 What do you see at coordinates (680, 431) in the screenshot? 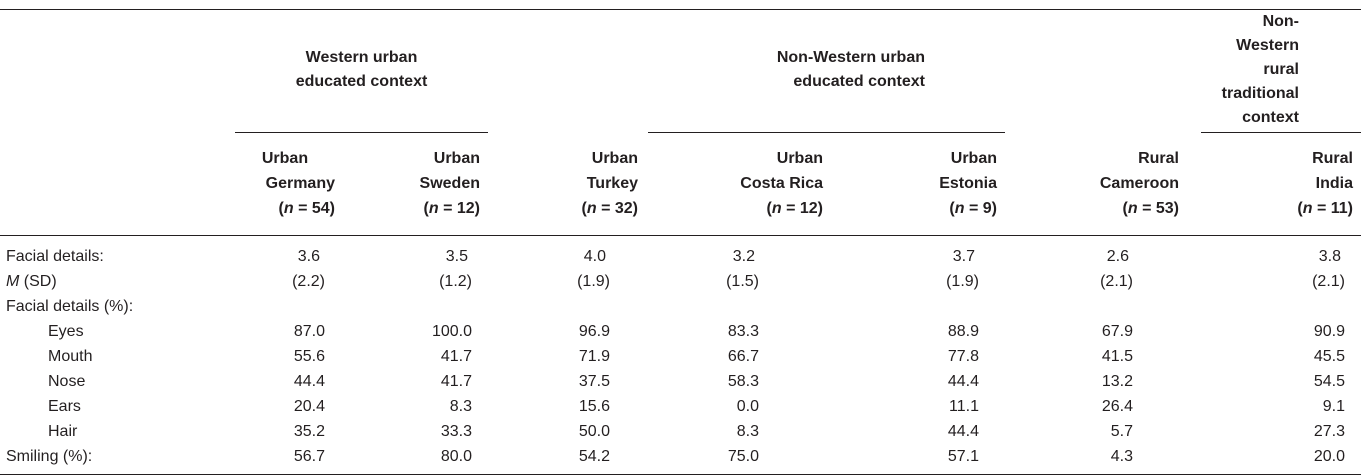
I see `table-row: Hair 35.2 33.3 50.0 8.3 44.4 5.7 27.3` at bounding box center [680, 431].